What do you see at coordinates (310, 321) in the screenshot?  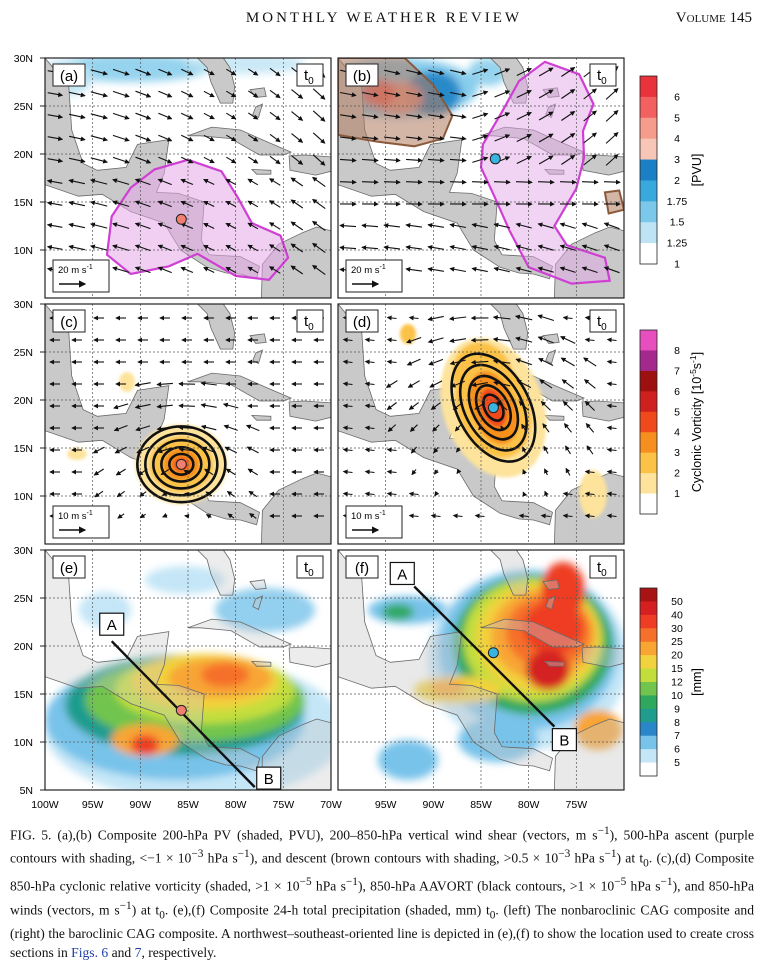 I see `time-label-c: t0` at bounding box center [310, 321].